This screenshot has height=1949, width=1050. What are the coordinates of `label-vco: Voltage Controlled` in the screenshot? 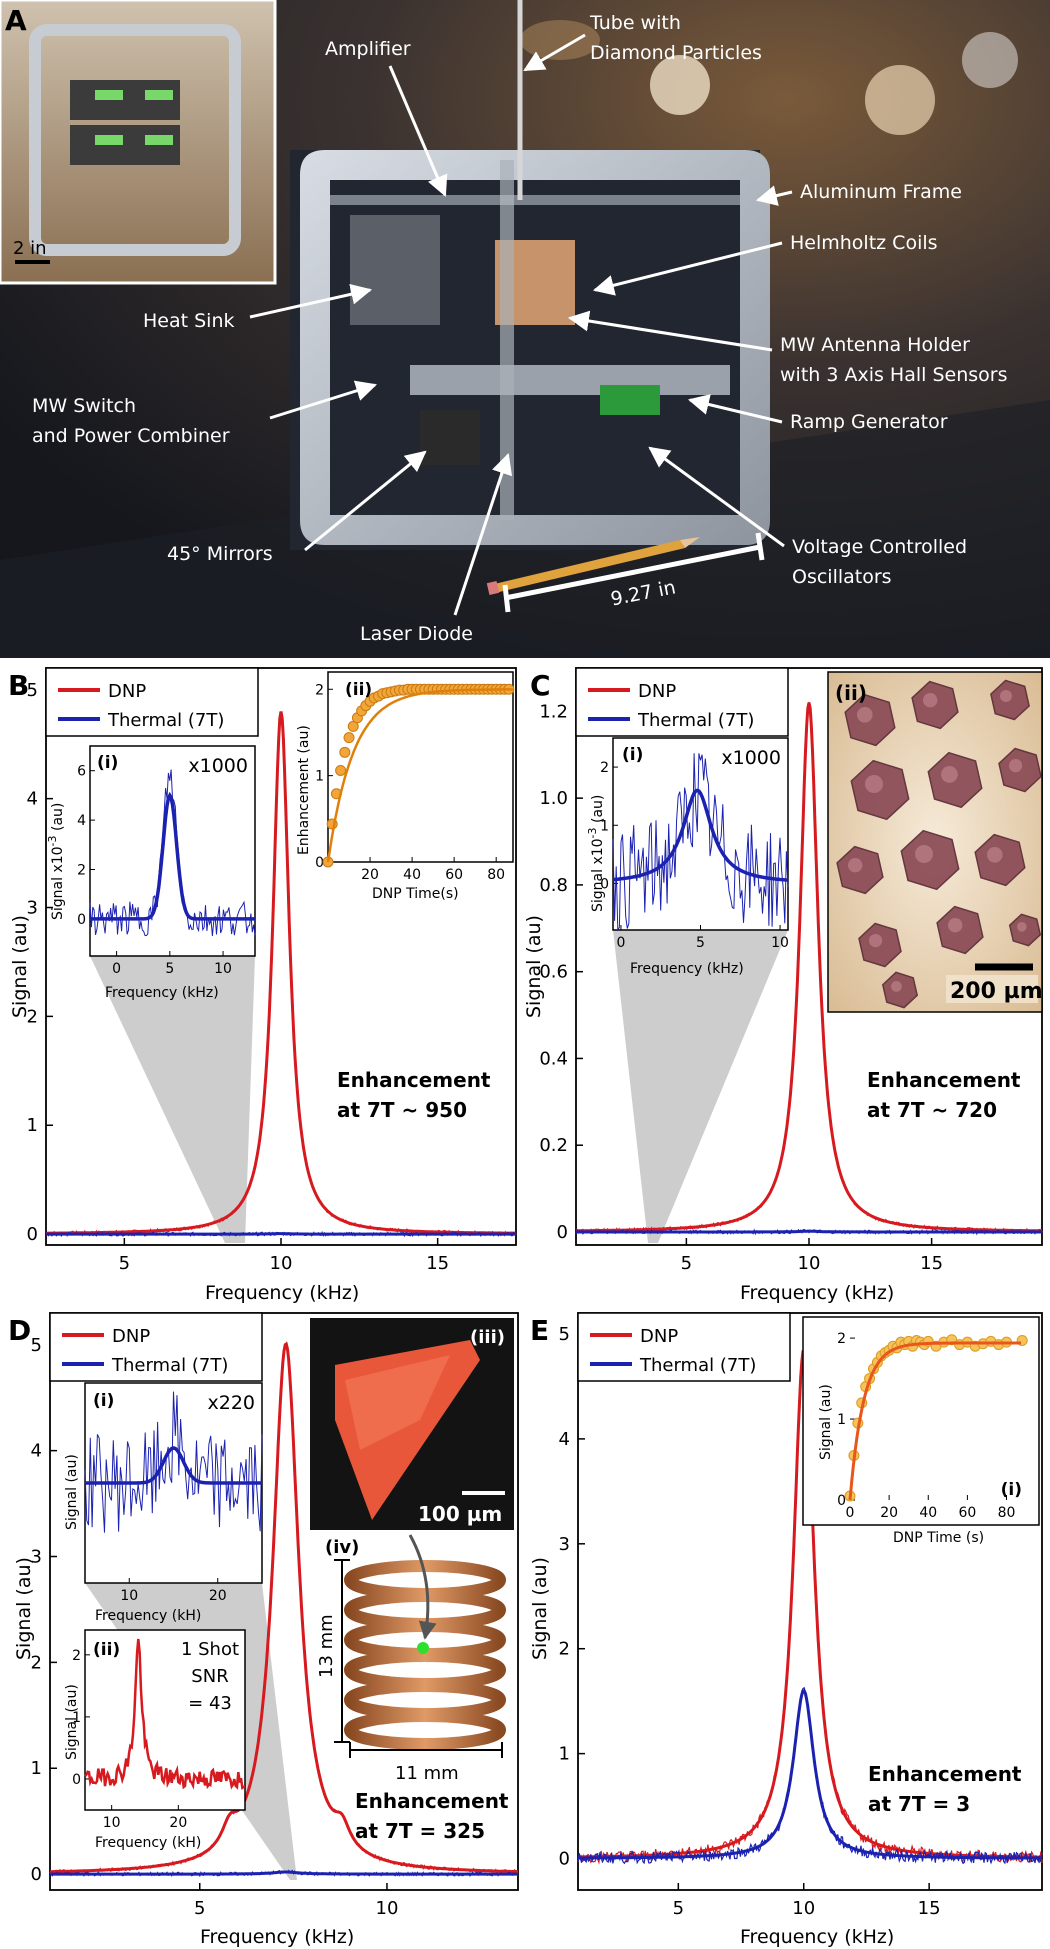 It's located at (879, 547).